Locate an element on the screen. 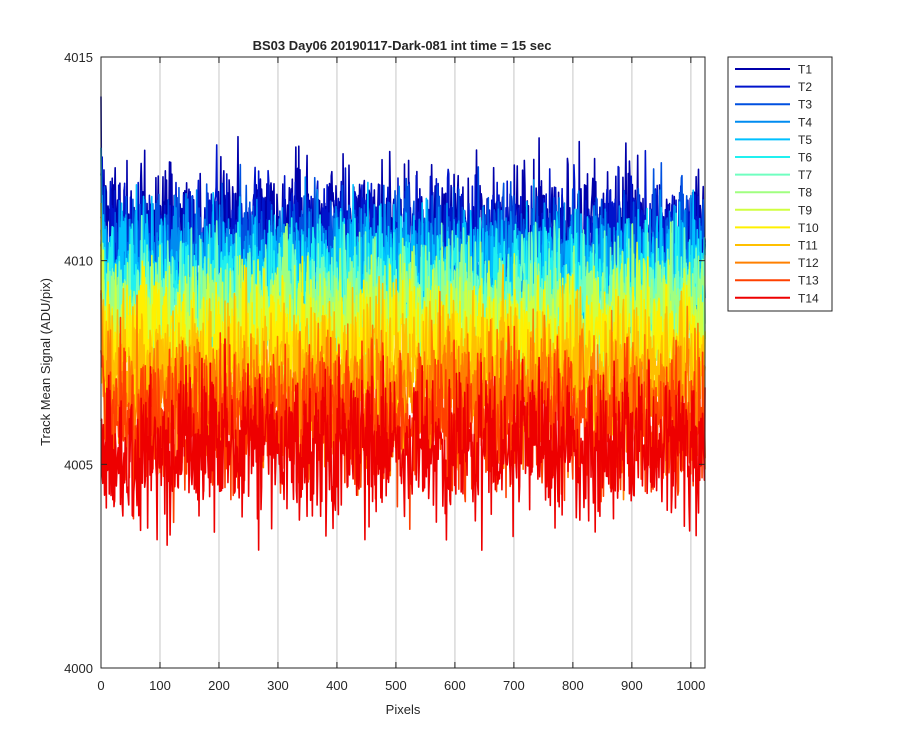 Image resolution: width=900 pixels, height=750 pixels. legend-label-t6: T6 is located at coordinates (805, 158).